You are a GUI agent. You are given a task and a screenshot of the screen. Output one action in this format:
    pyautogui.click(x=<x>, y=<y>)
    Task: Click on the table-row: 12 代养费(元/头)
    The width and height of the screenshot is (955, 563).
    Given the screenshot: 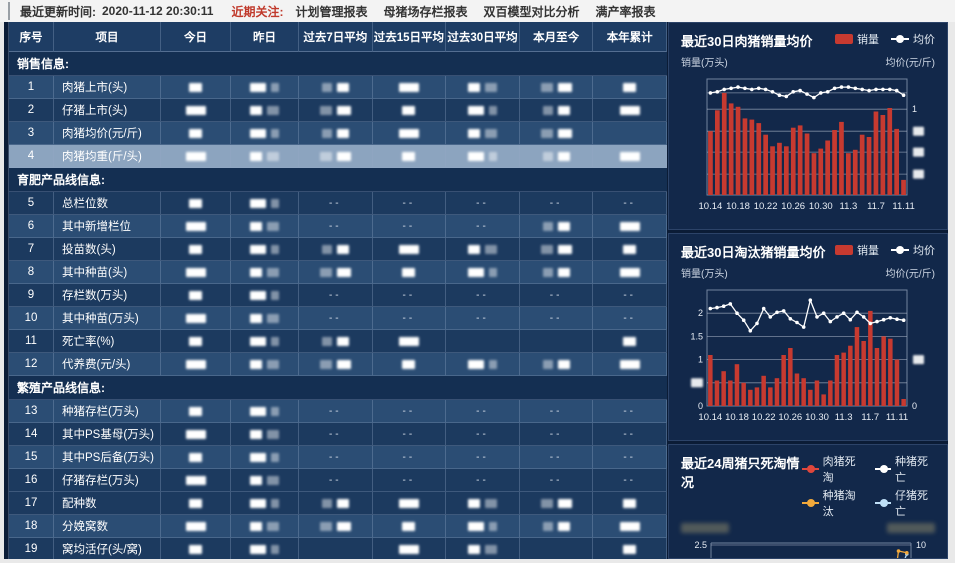 What is the action you would take?
    pyautogui.click(x=338, y=364)
    